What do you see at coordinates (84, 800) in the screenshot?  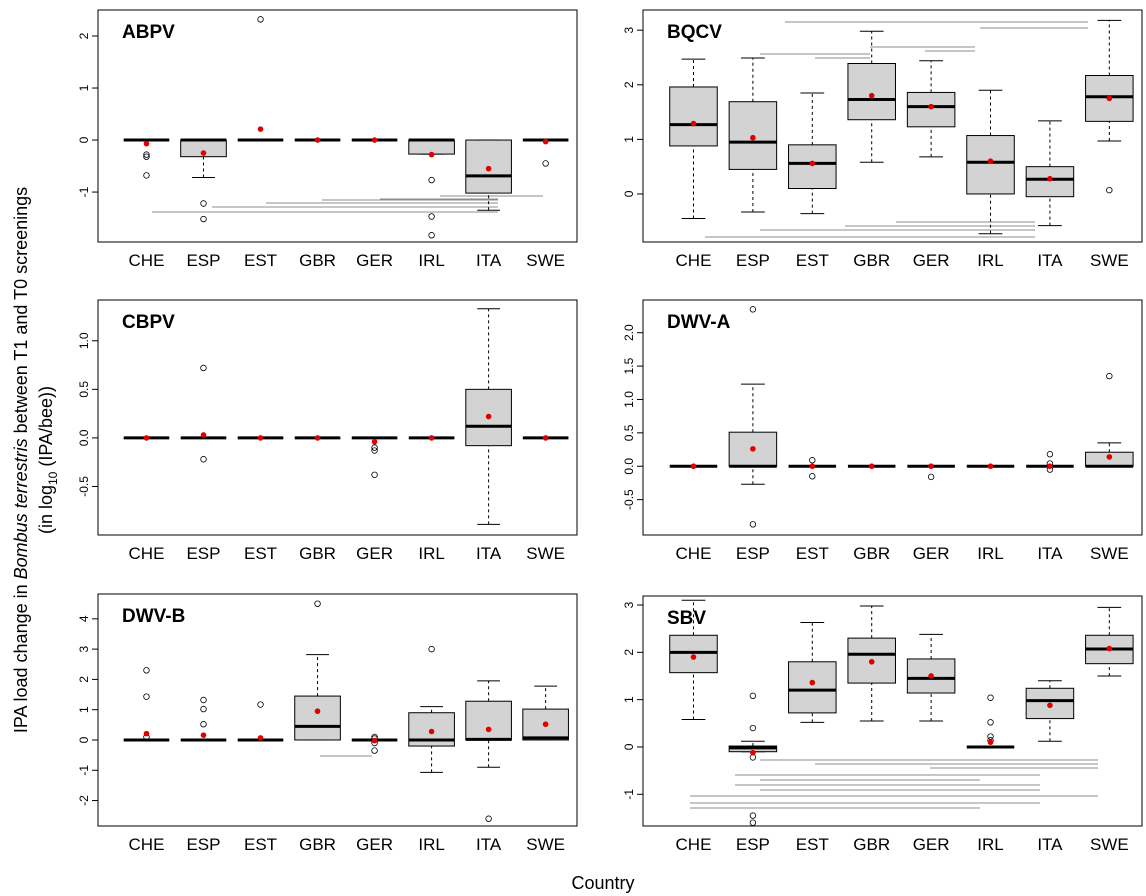 I see `y-tick-label: -2` at bounding box center [84, 800].